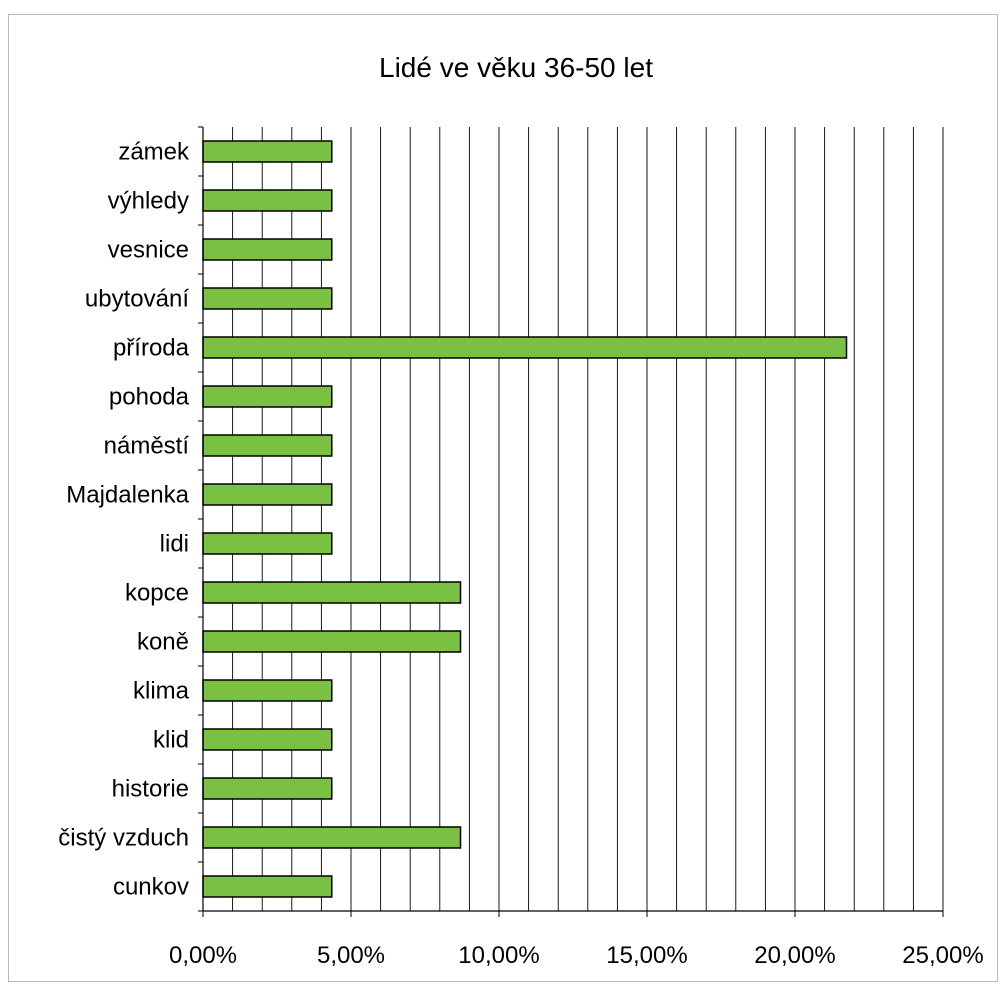 The height and width of the screenshot is (986, 1002). I want to click on x-tick-label: 0,00%, so click(203, 955).